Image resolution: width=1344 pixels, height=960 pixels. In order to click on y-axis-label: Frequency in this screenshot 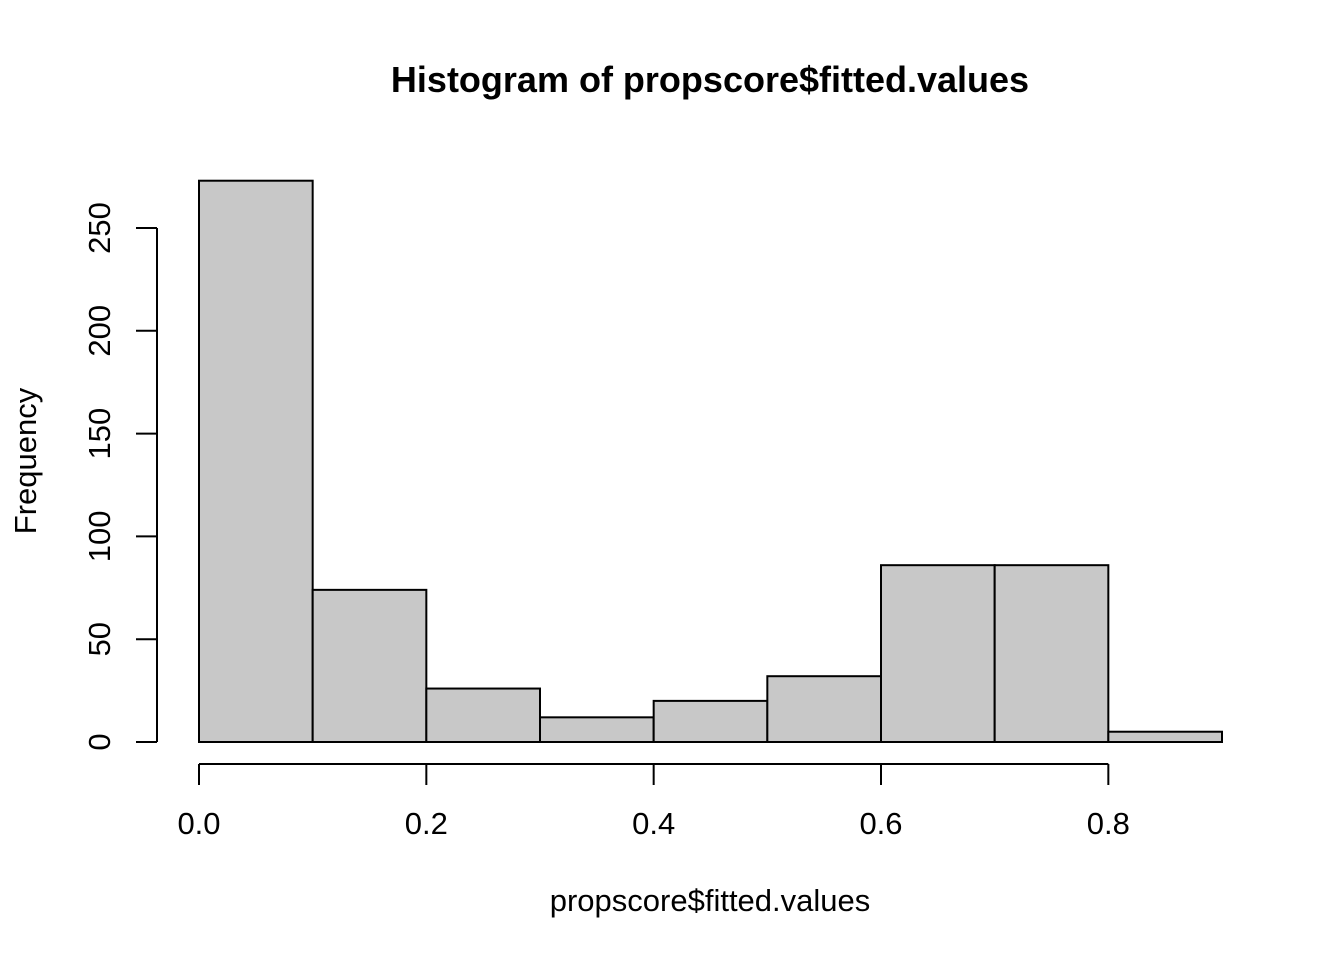, I will do `click(25, 460)`.